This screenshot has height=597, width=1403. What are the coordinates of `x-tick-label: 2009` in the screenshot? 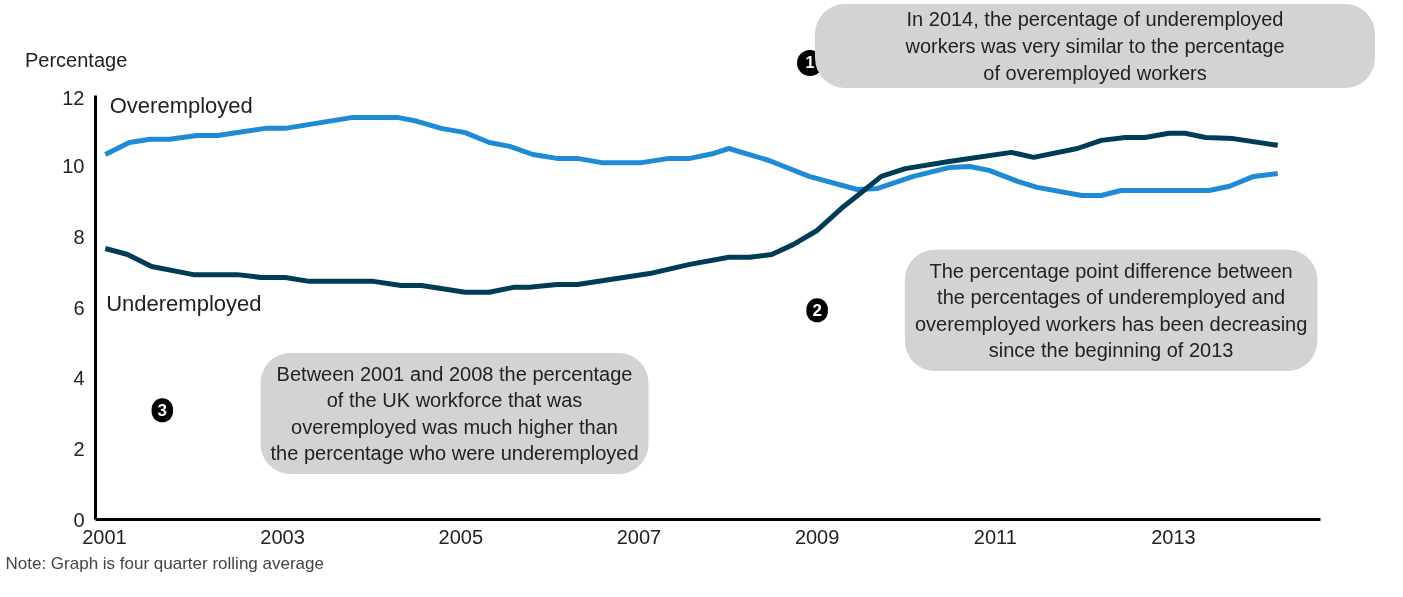 It's located at (817, 536).